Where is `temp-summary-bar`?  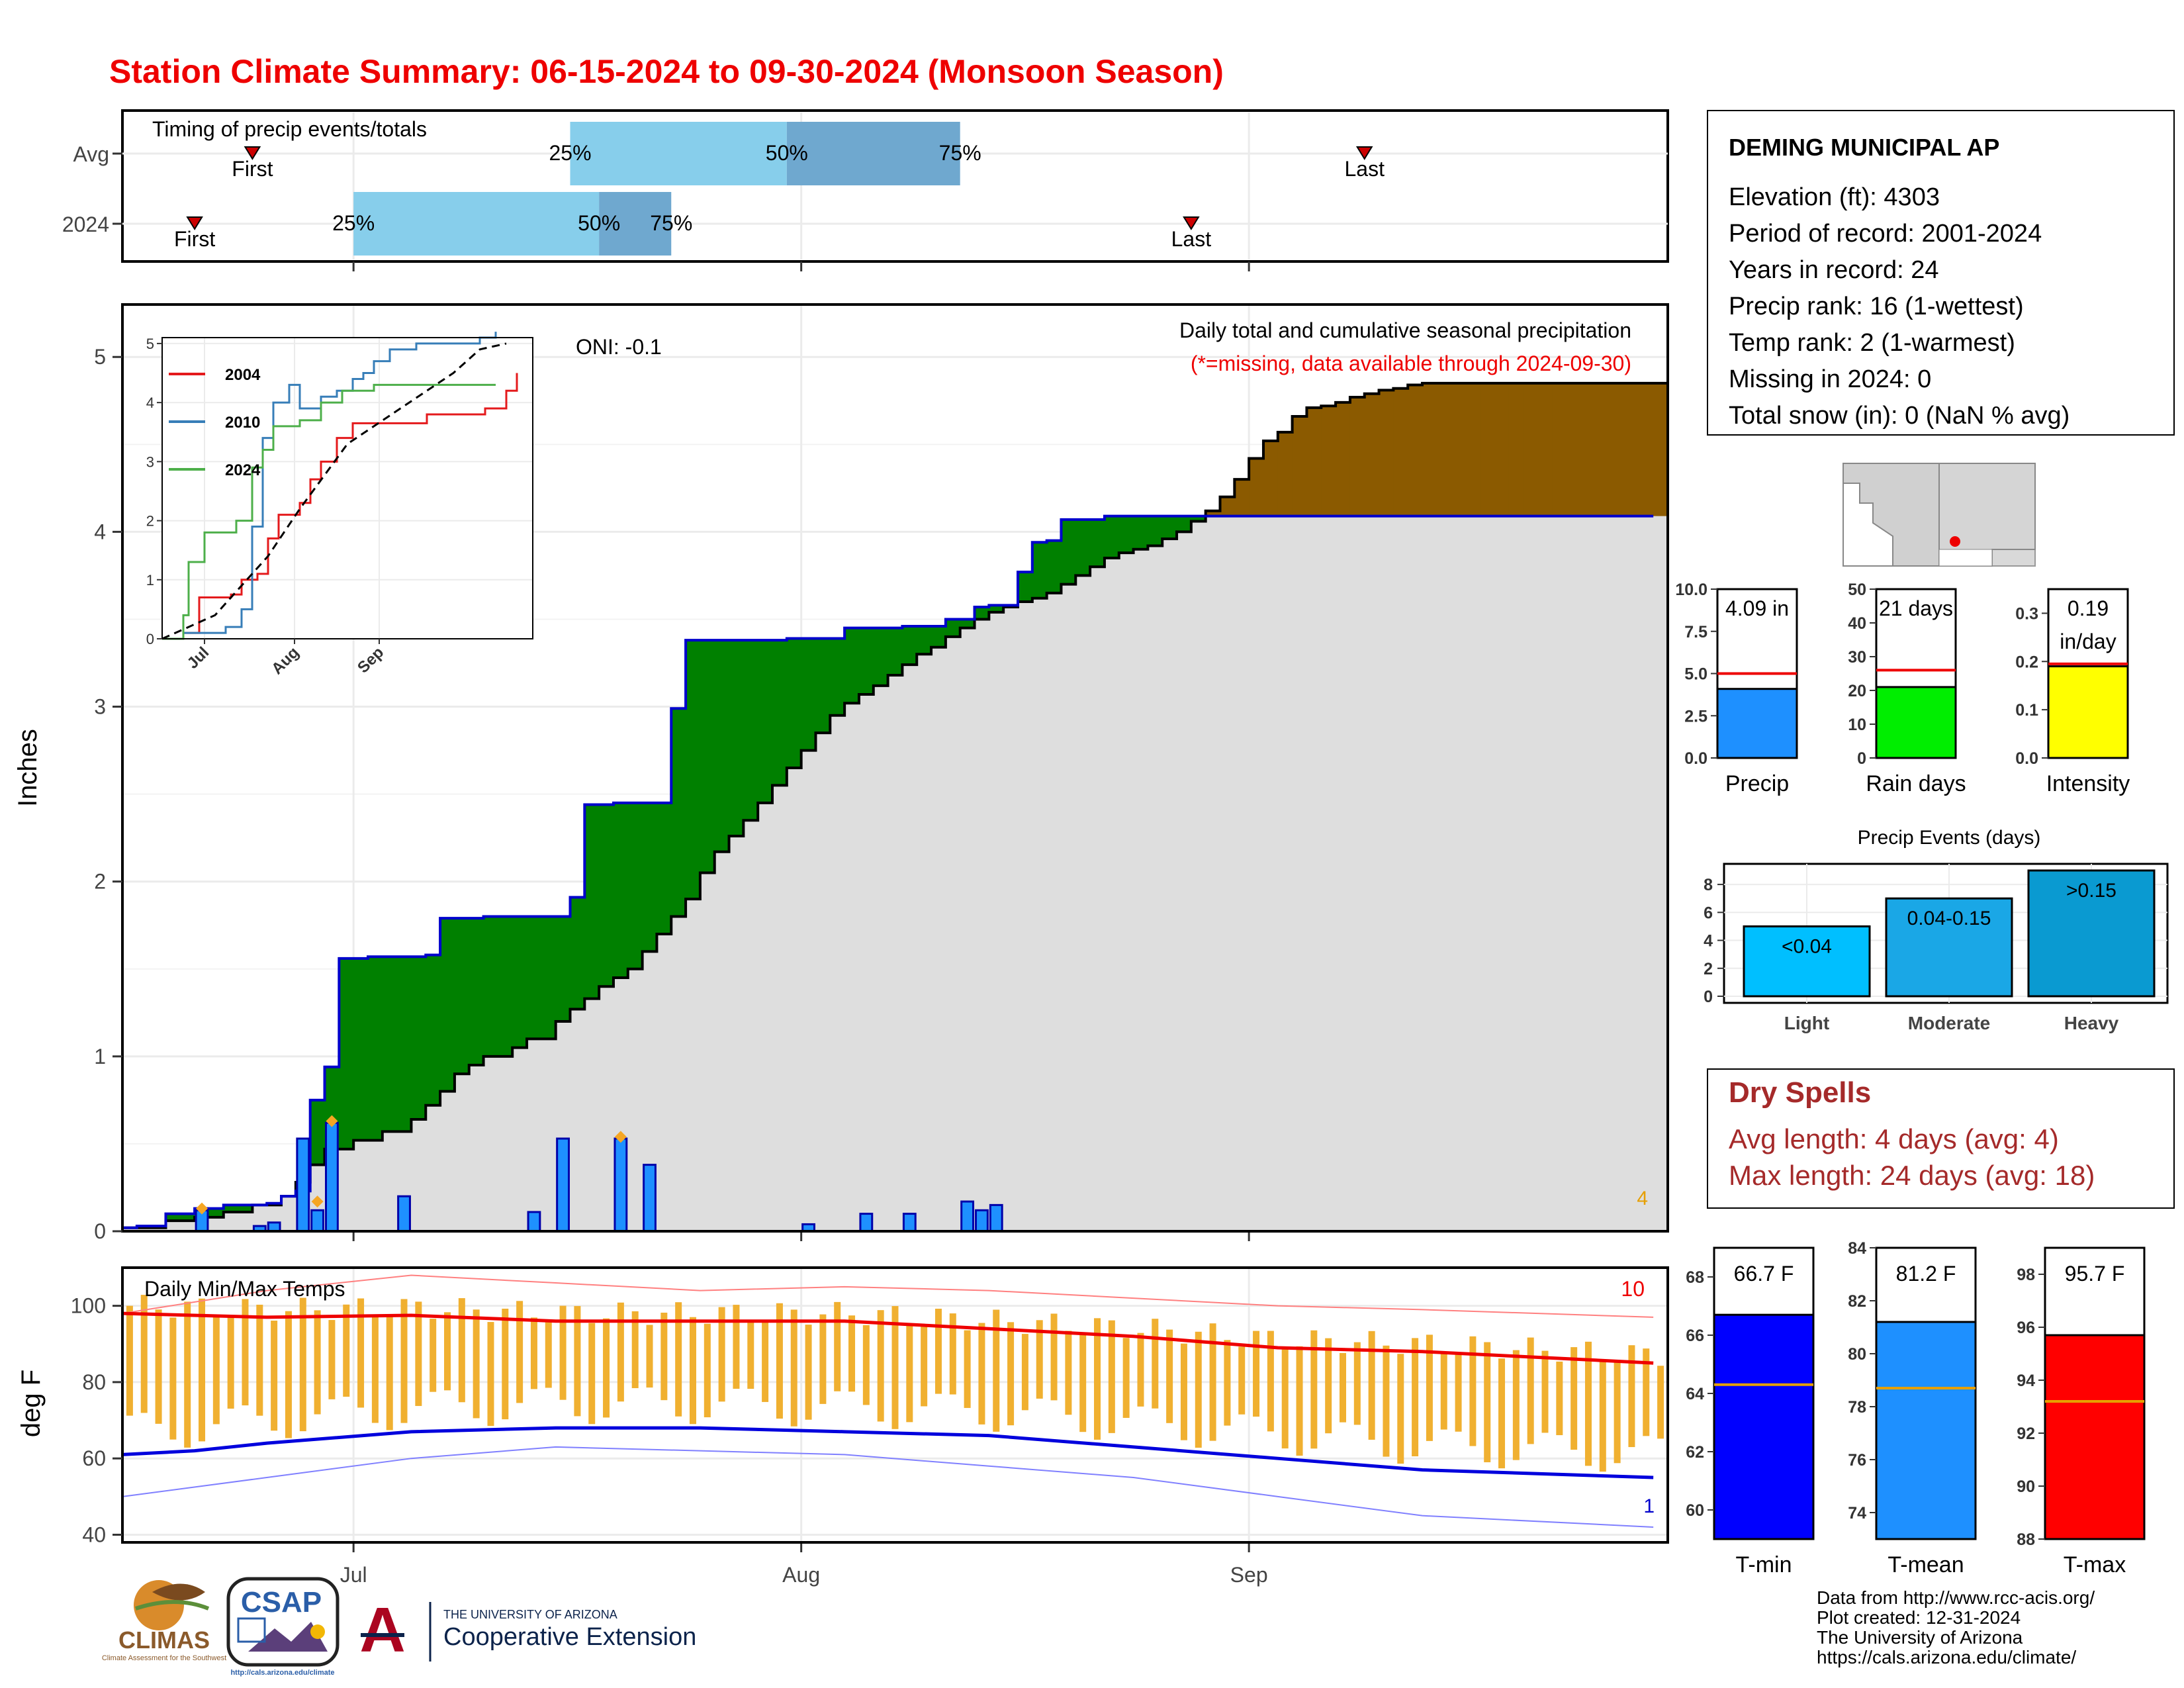 temp-summary-bar is located at coordinates (2095, 1437).